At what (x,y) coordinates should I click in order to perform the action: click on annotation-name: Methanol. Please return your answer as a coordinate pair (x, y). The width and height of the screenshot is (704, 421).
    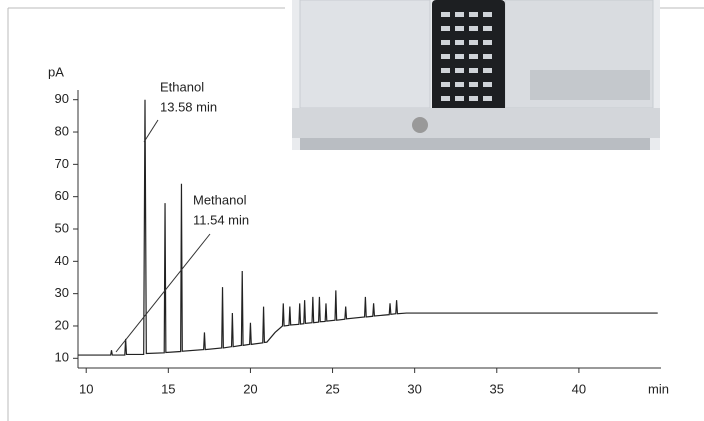
    Looking at the image, I should click on (220, 199).